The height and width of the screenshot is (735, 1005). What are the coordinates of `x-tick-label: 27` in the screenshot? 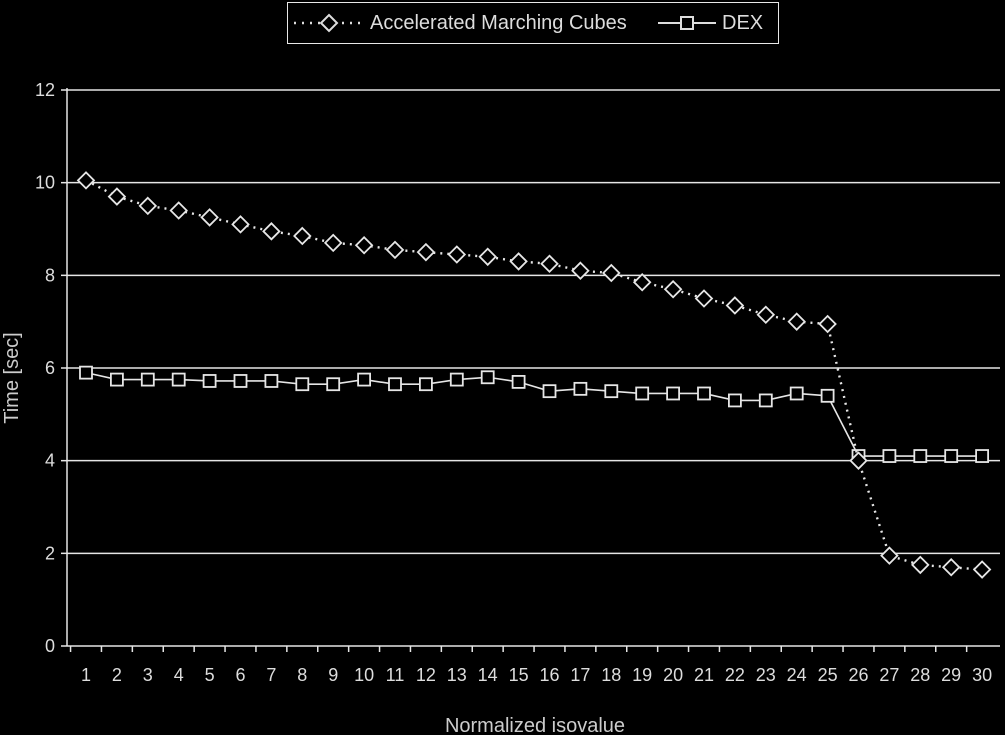 It's located at (889, 675).